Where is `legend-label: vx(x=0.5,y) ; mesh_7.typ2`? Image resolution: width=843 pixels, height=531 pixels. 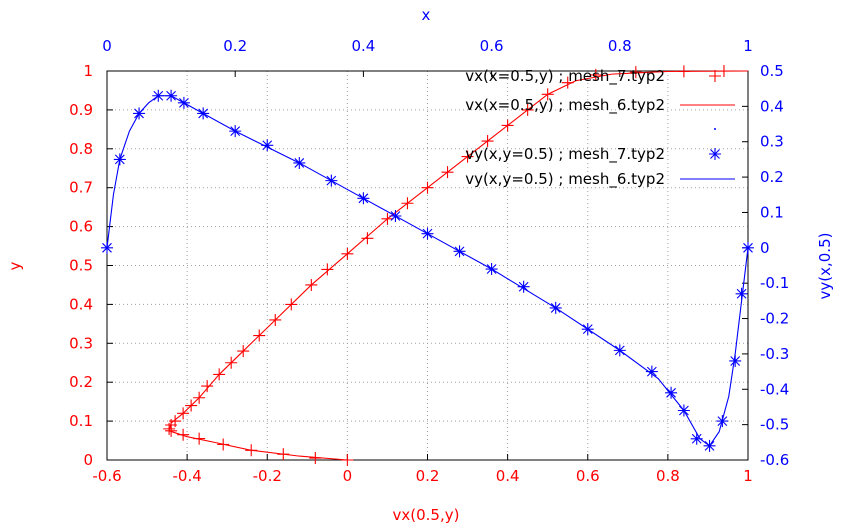
legend-label: vx(x=0.5,y) ; mesh_7.typ2 is located at coordinates (565, 76).